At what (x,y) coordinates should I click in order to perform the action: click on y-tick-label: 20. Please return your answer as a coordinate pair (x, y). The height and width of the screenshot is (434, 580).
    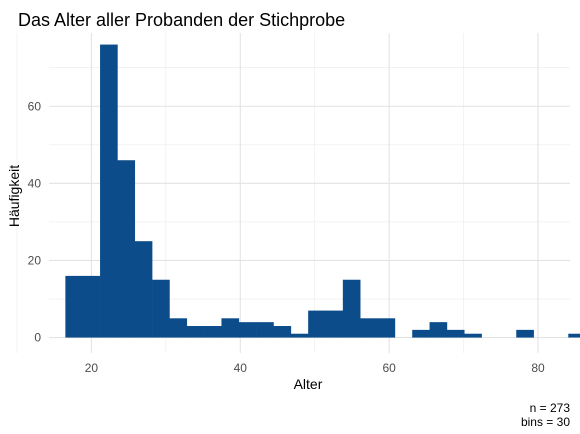
    Looking at the image, I should click on (35, 260).